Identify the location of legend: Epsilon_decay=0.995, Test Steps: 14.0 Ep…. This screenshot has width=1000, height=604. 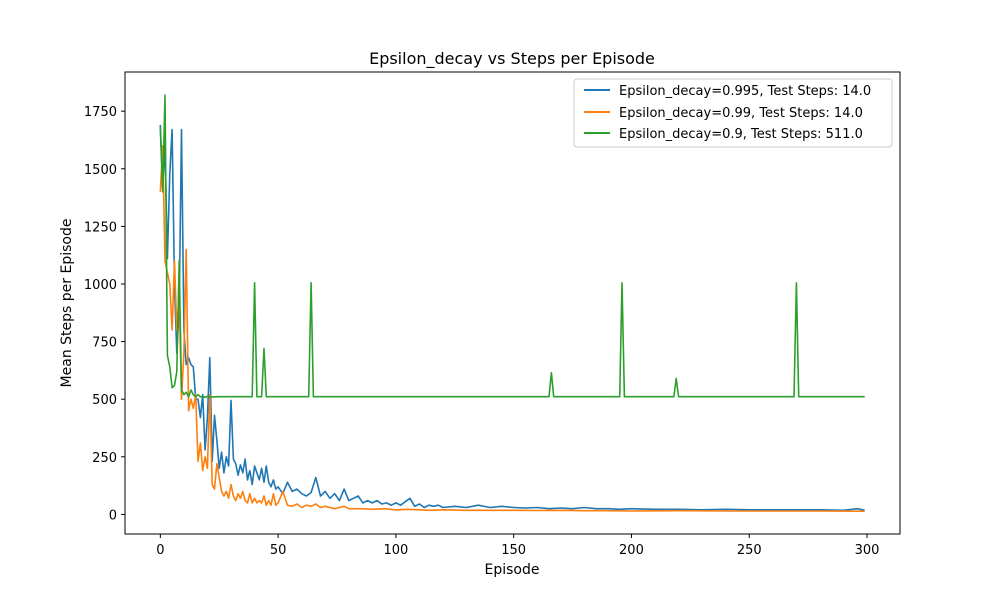
(733, 113).